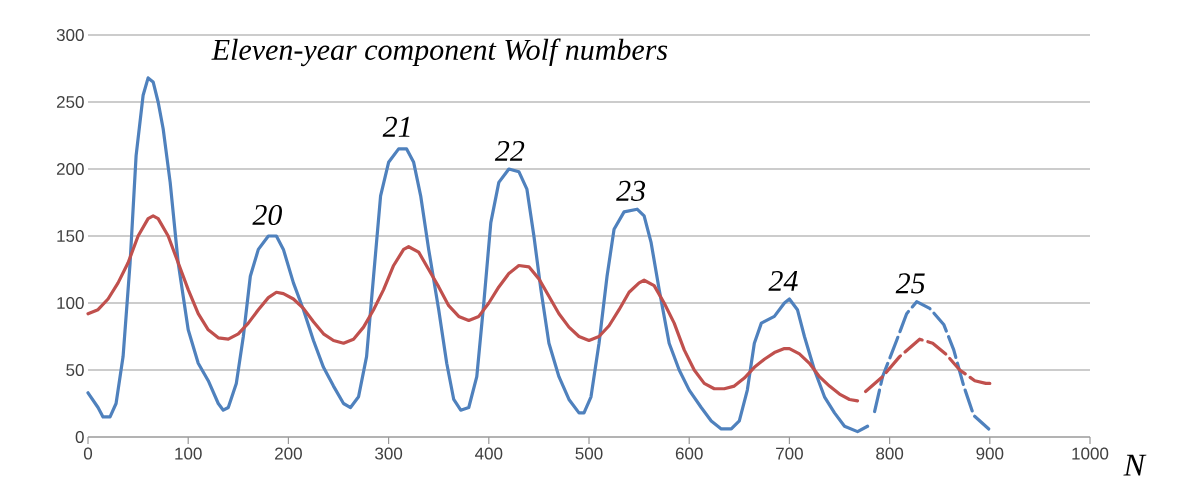 Image resolution: width=1185 pixels, height=504 pixels. What do you see at coordinates (890, 453) in the screenshot?
I see `x-tick-label: 800` at bounding box center [890, 453].